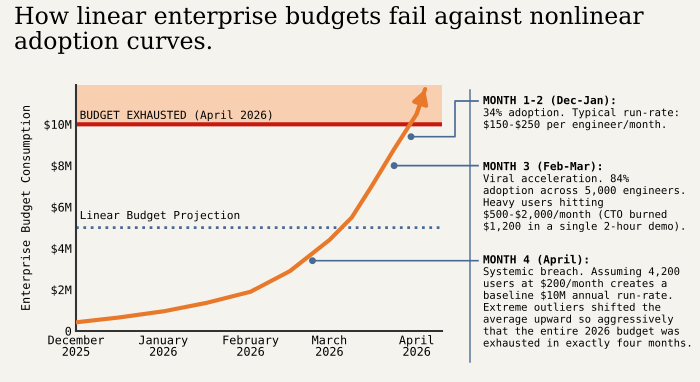 Image resolution: width=700 pixels, height=382 pixels. What do you see at coordinates (176, 116) in the screenshot?
I see `band-label: BUDGET EXHAUSTED (April 2026)` at bounding box center [176, 116].